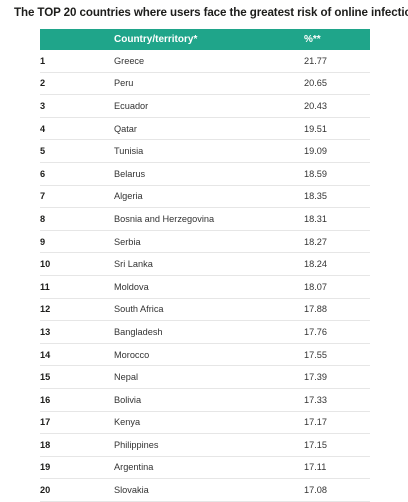  What do you see at coordinates (337, 423) in the screenshot?
I see `percent-cell: 17.17` at bounding box center [337, 423].